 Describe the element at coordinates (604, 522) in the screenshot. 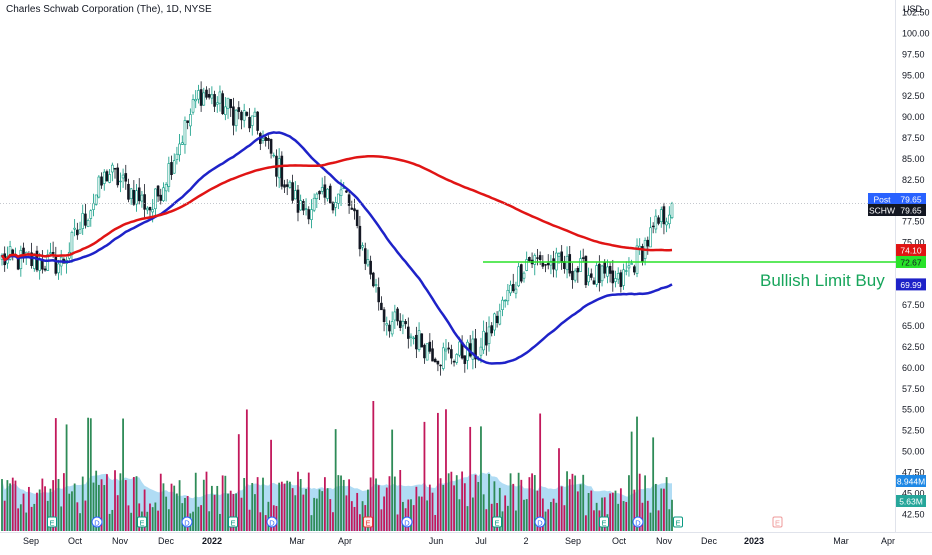

I see `earnings-marker` at that location.